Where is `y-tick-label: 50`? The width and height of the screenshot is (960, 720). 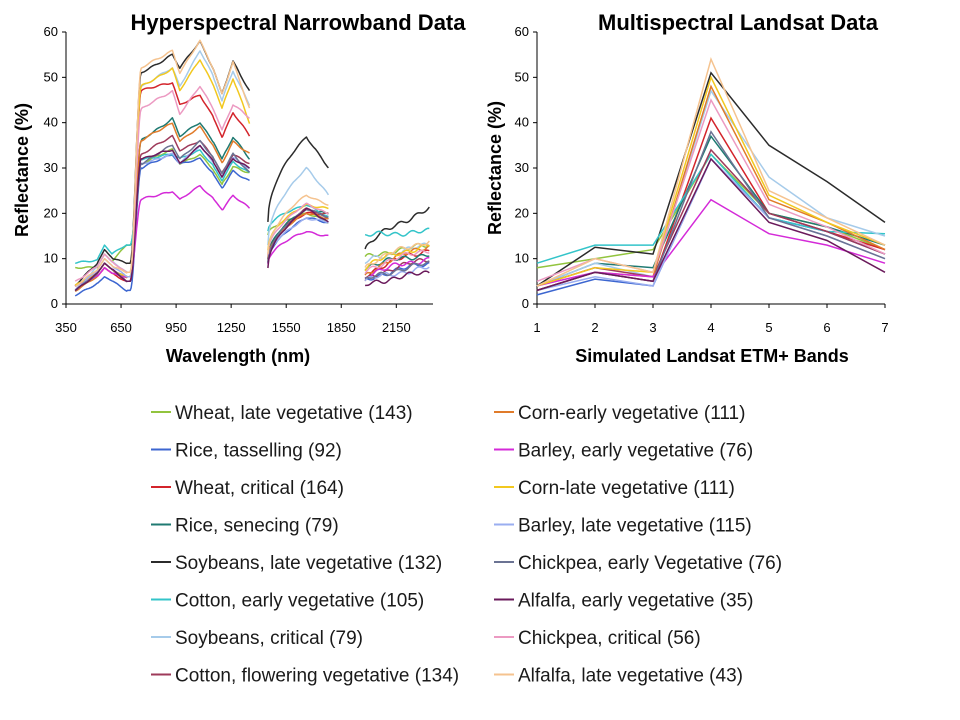
y-tick-label: 50 is located at coordinates (522, 76).